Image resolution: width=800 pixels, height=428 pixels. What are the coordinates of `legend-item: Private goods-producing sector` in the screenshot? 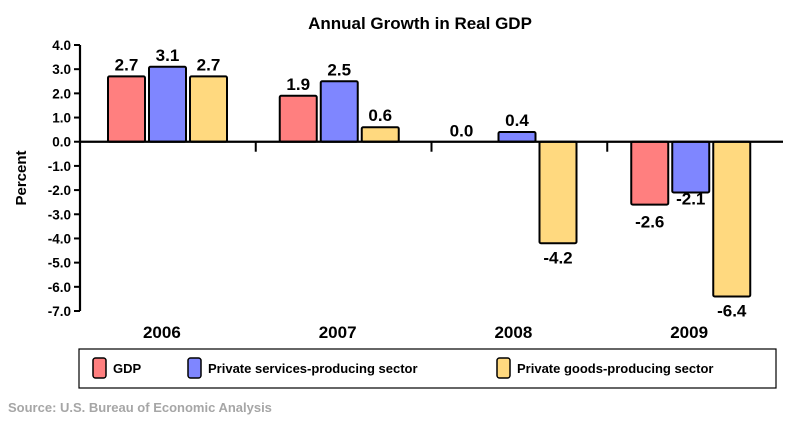 It's located at (604, 368).